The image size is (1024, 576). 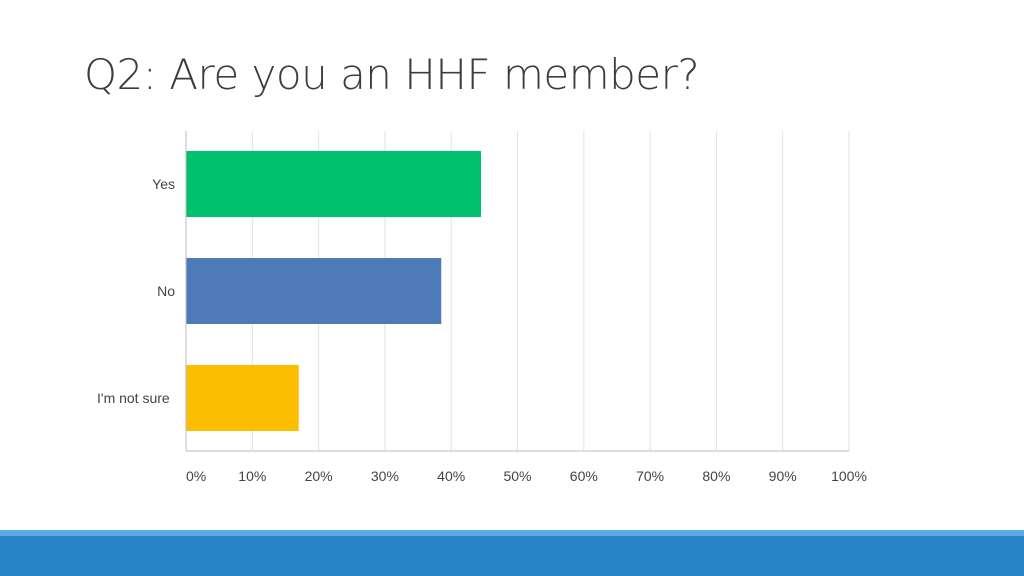 What do you see at coordinates (334, 184) in the screenshot?
I see `bar-yes` at bounding box center [334, 184].